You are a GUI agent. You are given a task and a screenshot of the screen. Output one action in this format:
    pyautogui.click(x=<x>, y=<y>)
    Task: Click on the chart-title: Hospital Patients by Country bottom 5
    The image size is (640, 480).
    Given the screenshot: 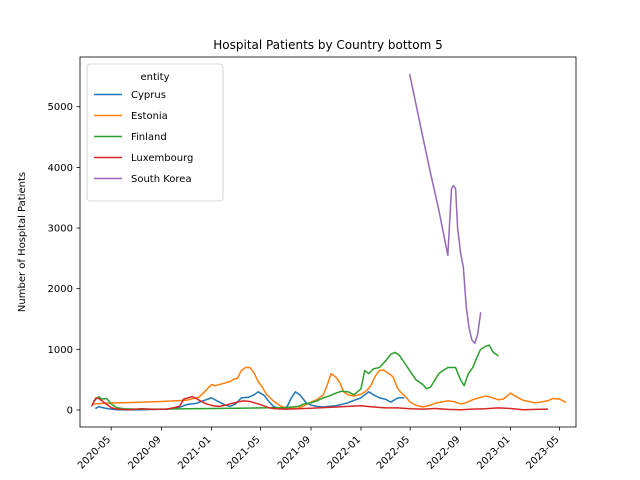 What is the action you would take?
    pyautogui.click(x=328, y=45)
    